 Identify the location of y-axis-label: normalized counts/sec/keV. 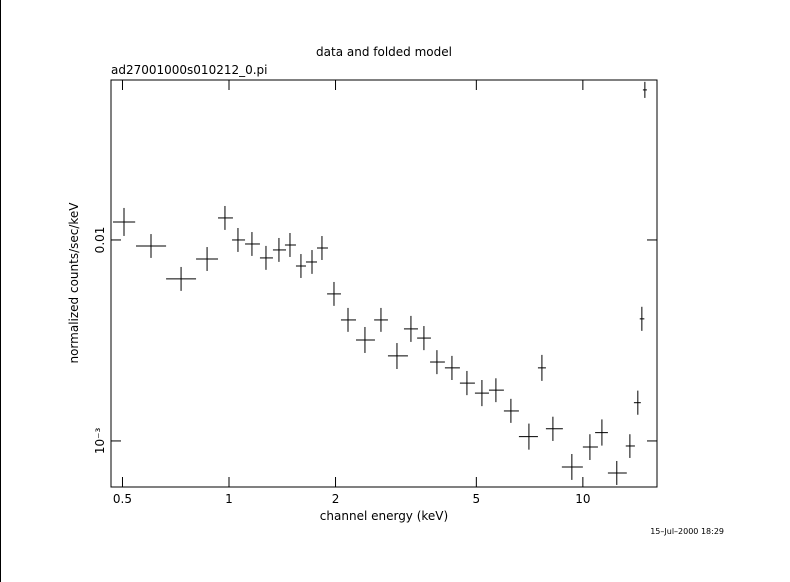
(74, 283).